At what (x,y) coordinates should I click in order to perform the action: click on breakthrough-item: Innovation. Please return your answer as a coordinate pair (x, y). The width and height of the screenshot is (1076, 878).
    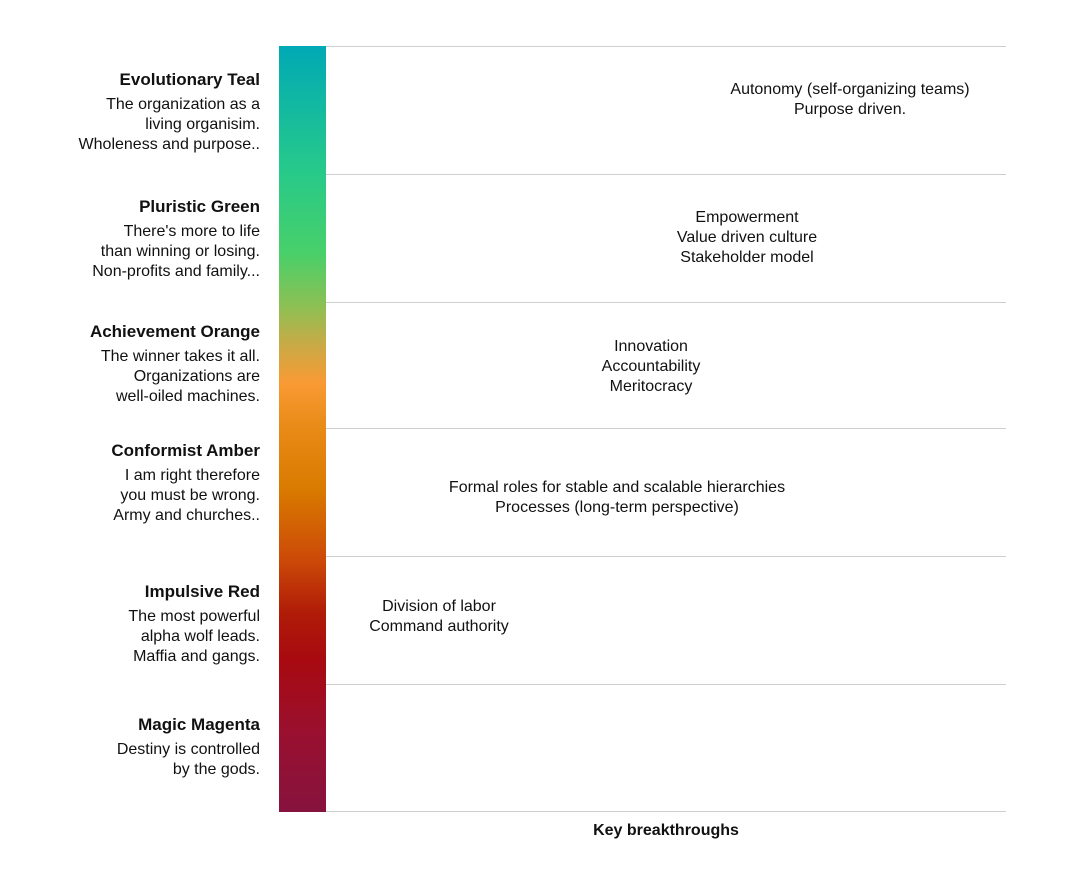
    Looking at the image, I should click on (651, 346).